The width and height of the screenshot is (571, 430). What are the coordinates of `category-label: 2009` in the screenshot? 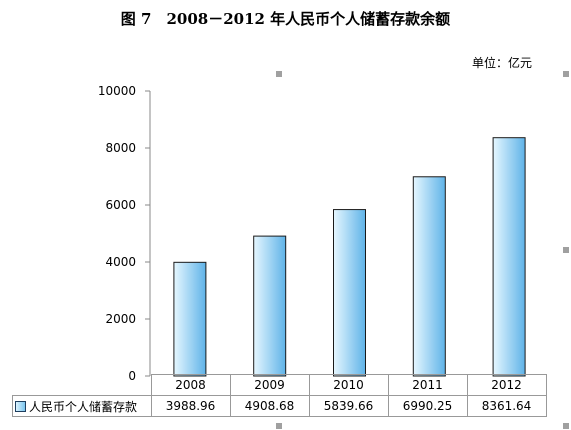 It's located at (269, 385).